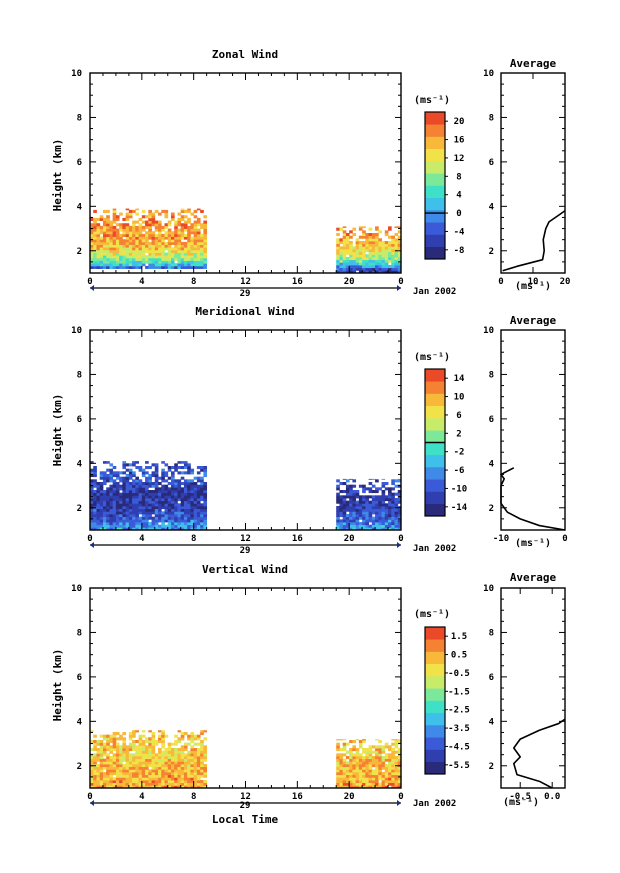 This screenshot has height=873, width=620. I want to click on colorbar-tick-label: 0, so click(458, 214).